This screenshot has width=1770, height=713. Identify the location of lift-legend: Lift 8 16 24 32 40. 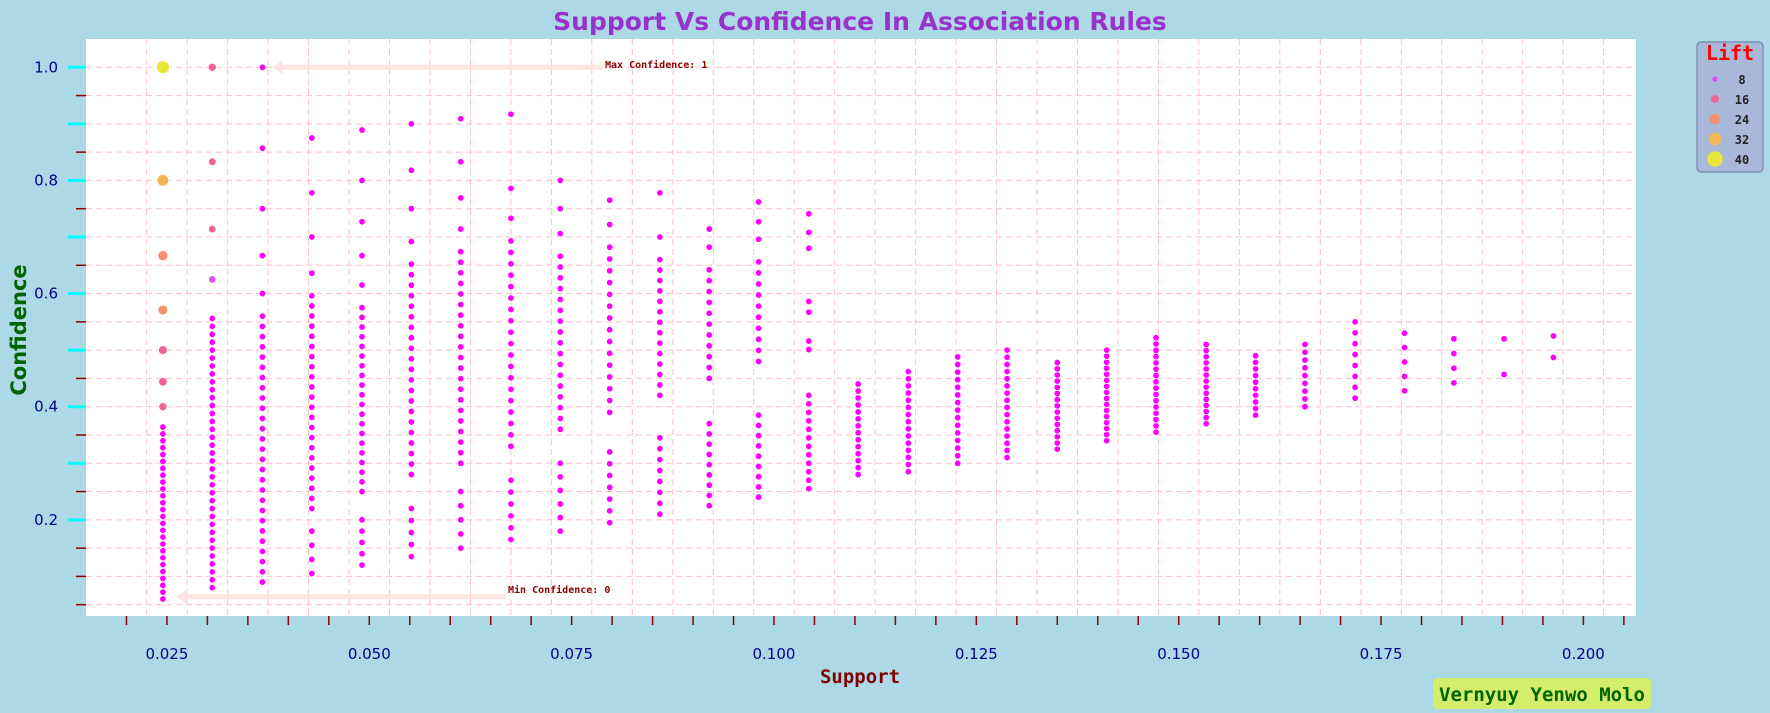
(1730, 107).